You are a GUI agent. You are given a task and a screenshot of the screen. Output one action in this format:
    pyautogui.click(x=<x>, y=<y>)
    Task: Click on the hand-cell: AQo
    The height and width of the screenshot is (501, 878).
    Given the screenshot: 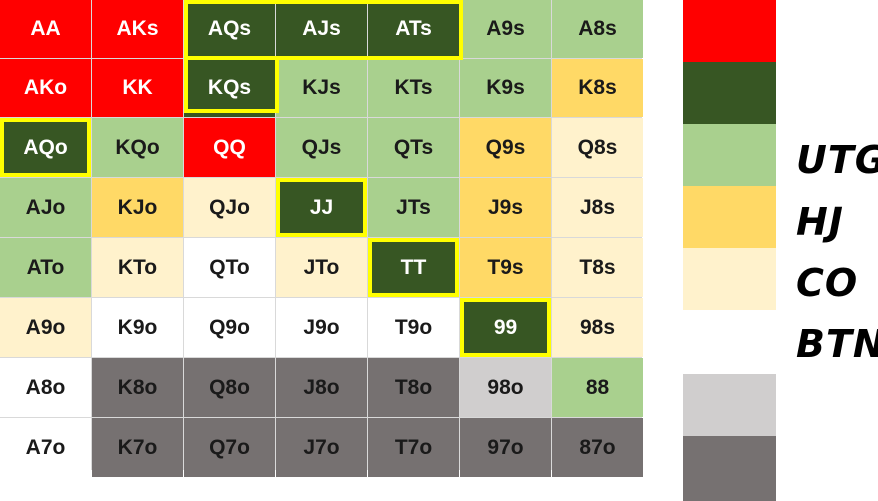 What is the action you would take?
    pyautogui.click(x=45, y=147)
    